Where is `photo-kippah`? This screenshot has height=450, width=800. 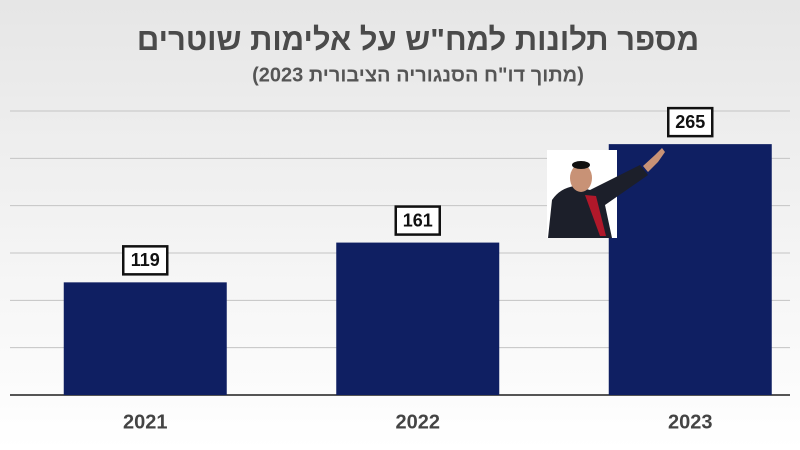 photo-kippah is located at coordinates (581, 165).